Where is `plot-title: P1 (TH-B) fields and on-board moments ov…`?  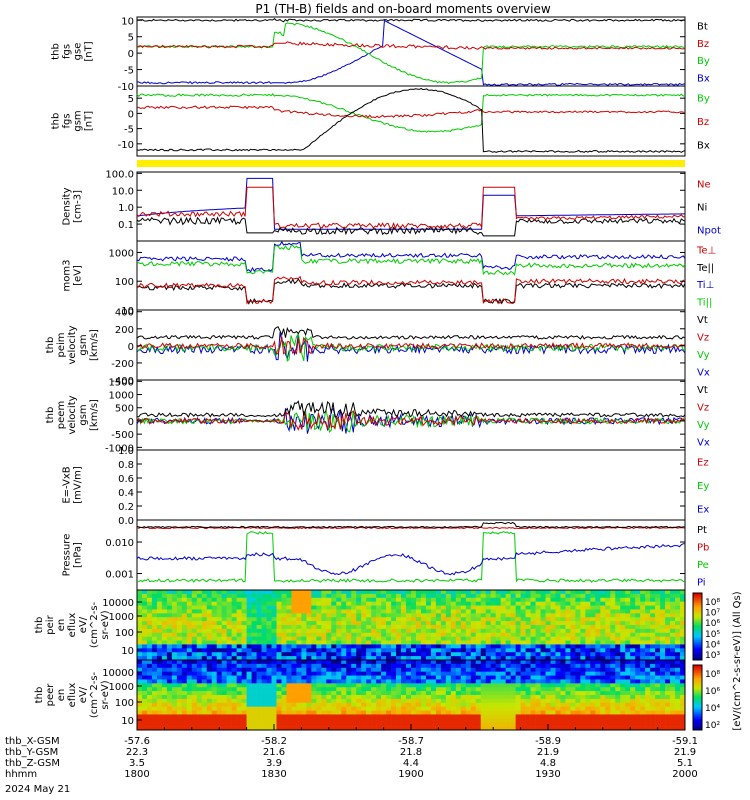
plot-title: P1 (TH-B) fields and on-board moments ov… is located at coordinates (403, 9).